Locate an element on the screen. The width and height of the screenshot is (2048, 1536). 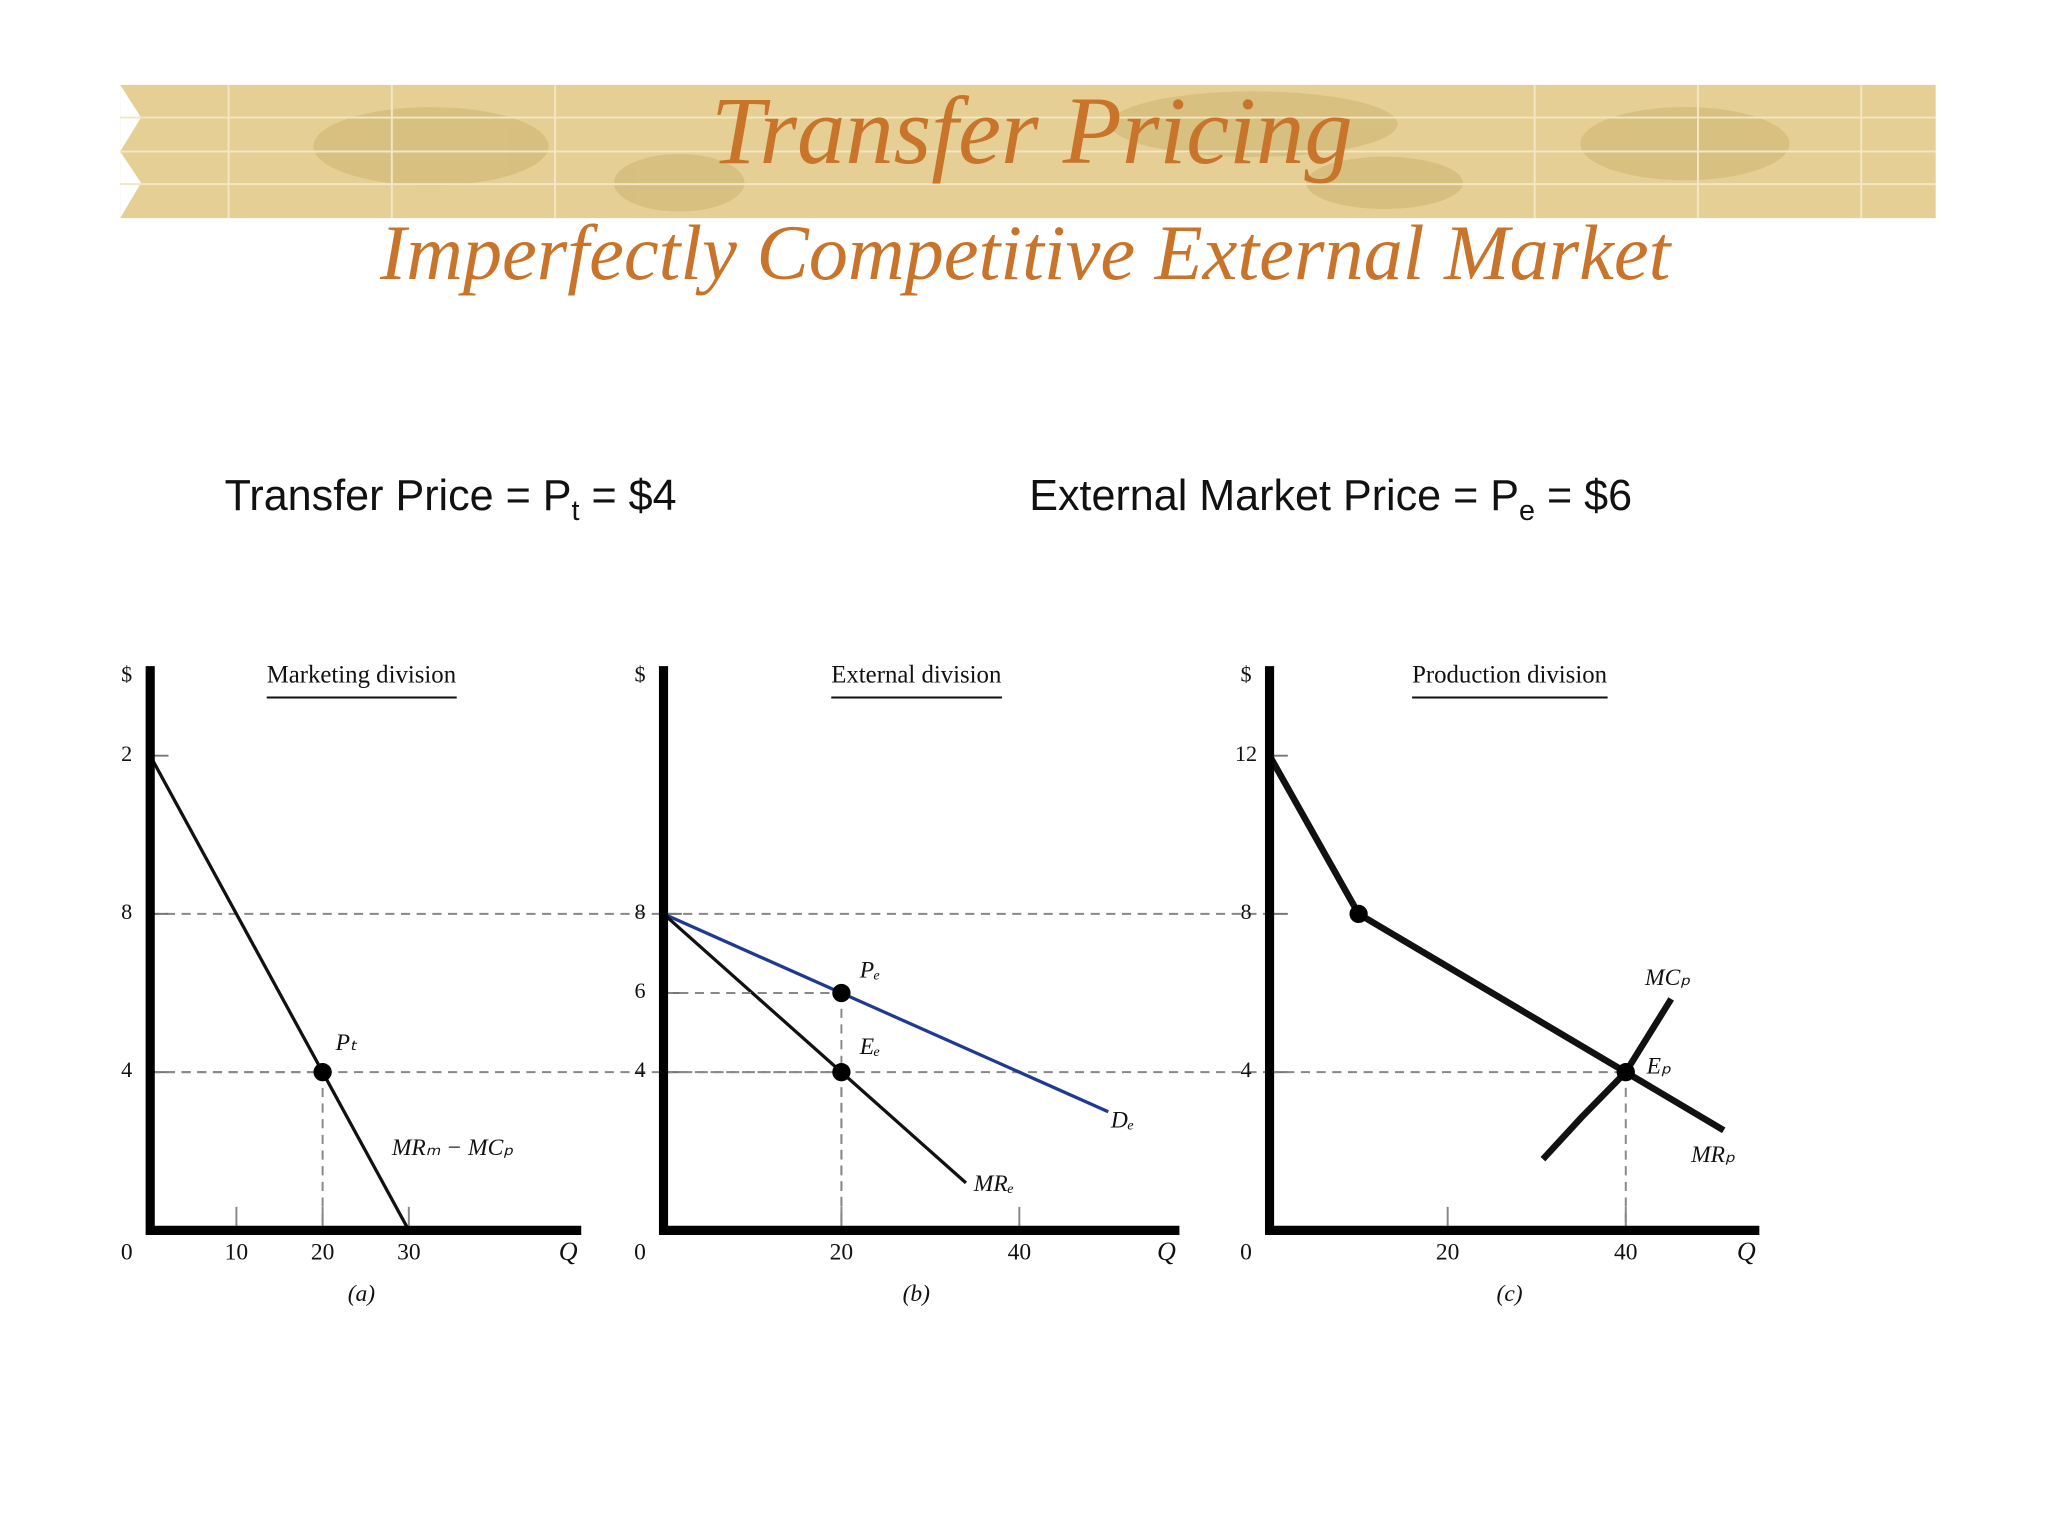
y-tick-label: 6 is located at coordinates (639, 990).